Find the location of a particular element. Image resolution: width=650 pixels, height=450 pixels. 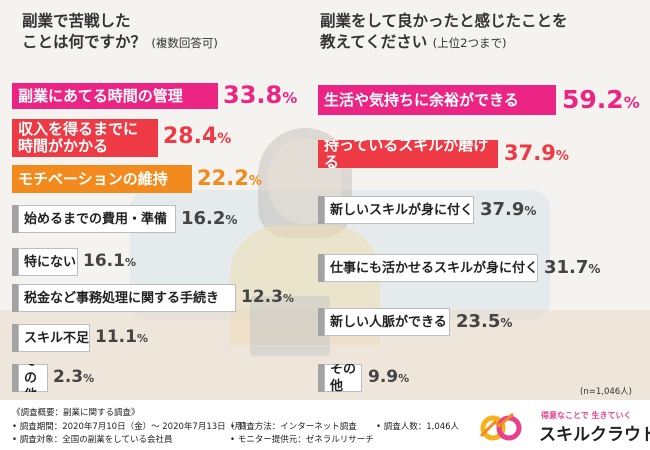

right-bar-6: その他 is located at coordinates (340, 378).